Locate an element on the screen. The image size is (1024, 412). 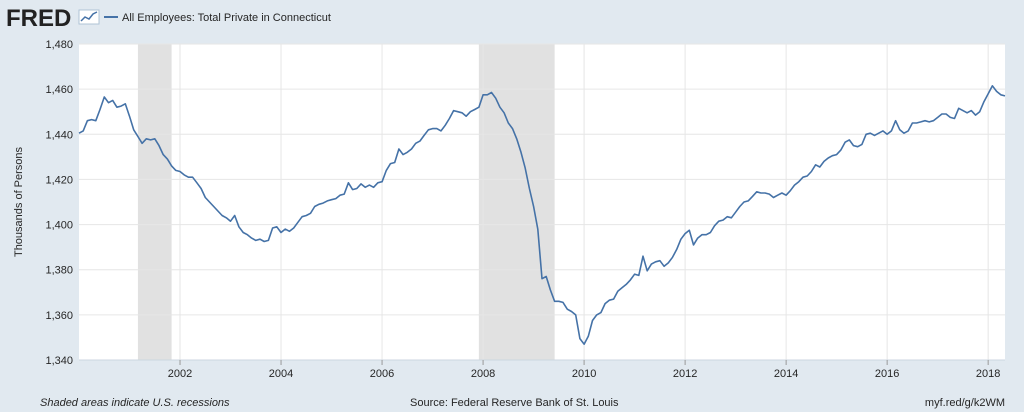
x-tick-label: 2006 is located at coordinates (382, 374).